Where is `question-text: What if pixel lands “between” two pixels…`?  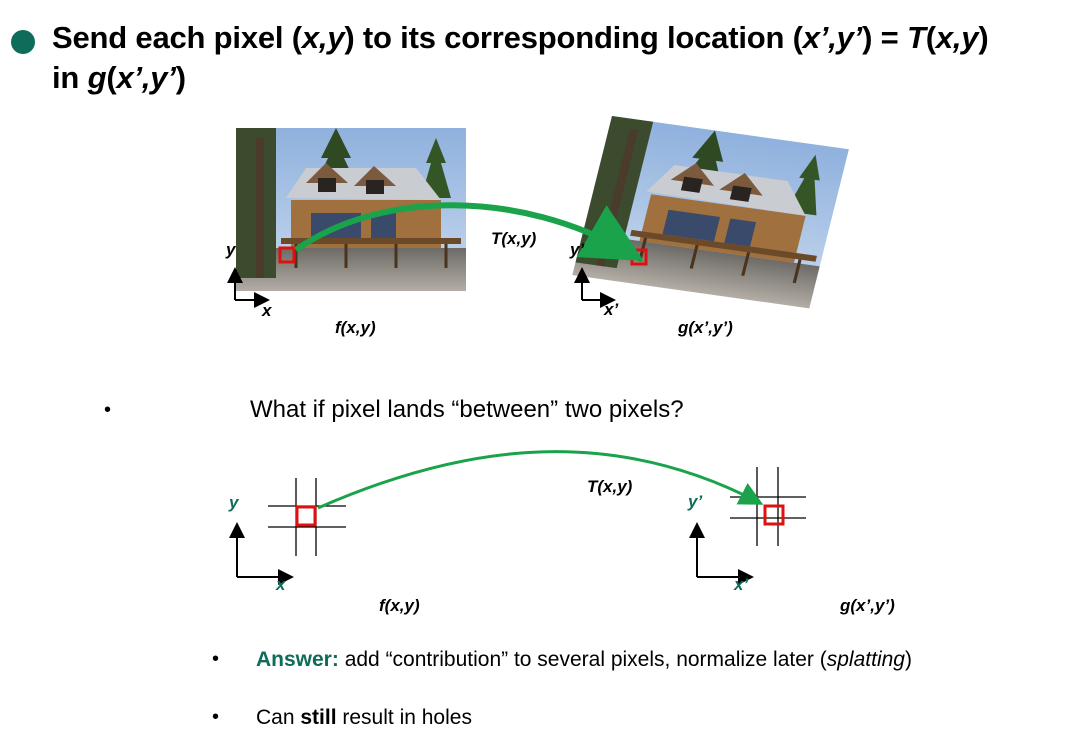 question-text: What if pixel lands “between” two pixels… is located at coordinates (467, 409).